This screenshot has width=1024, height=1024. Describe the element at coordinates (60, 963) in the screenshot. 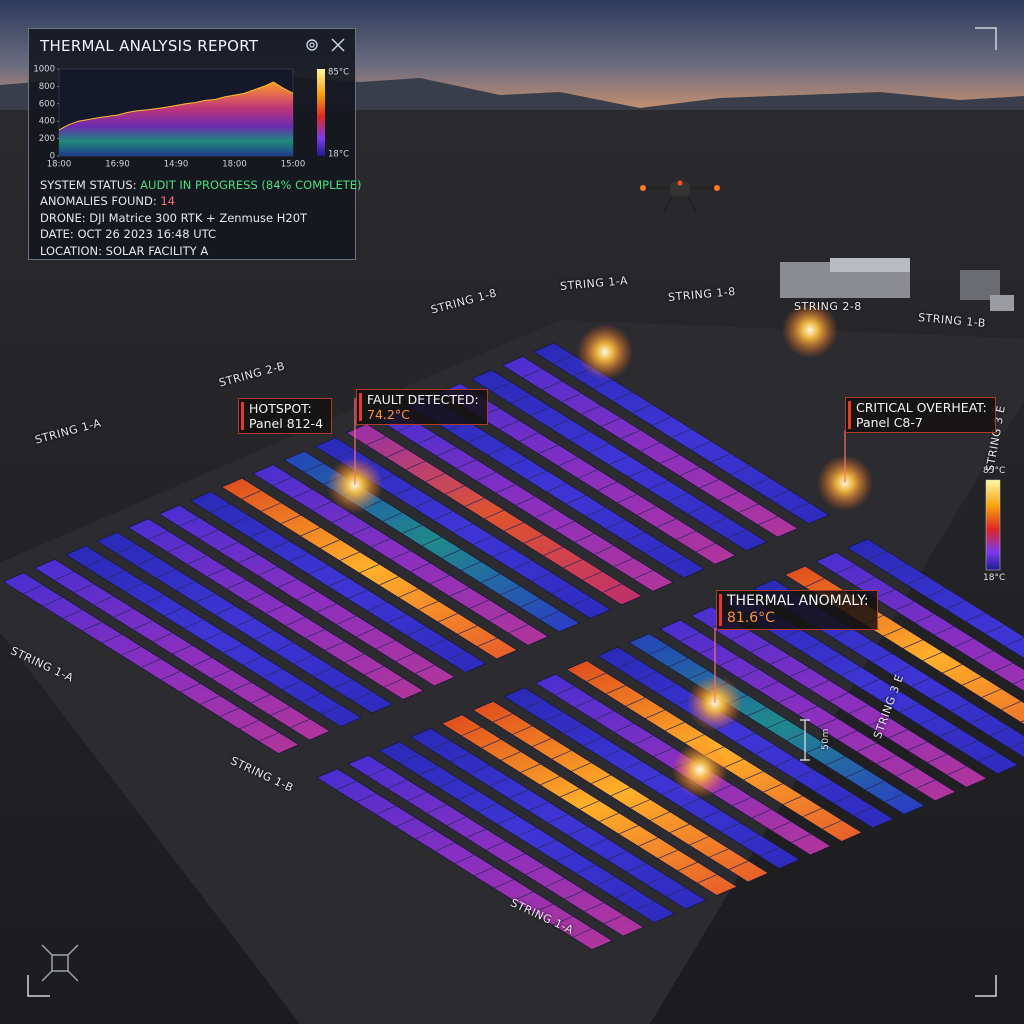

I see `expand-icon` at that location.